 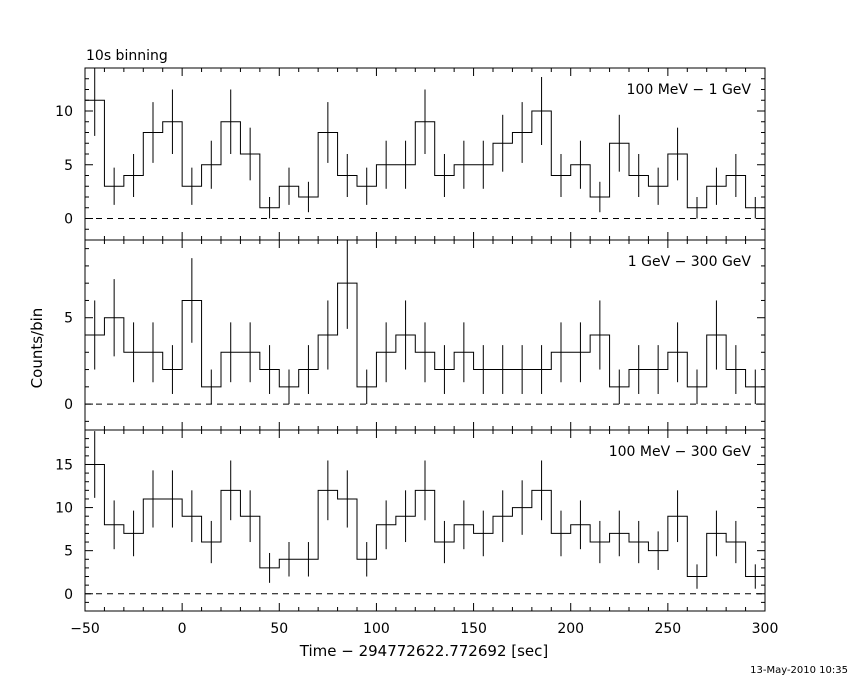 I want to click on y-tick-label: 15, so click(x=64, y=465).